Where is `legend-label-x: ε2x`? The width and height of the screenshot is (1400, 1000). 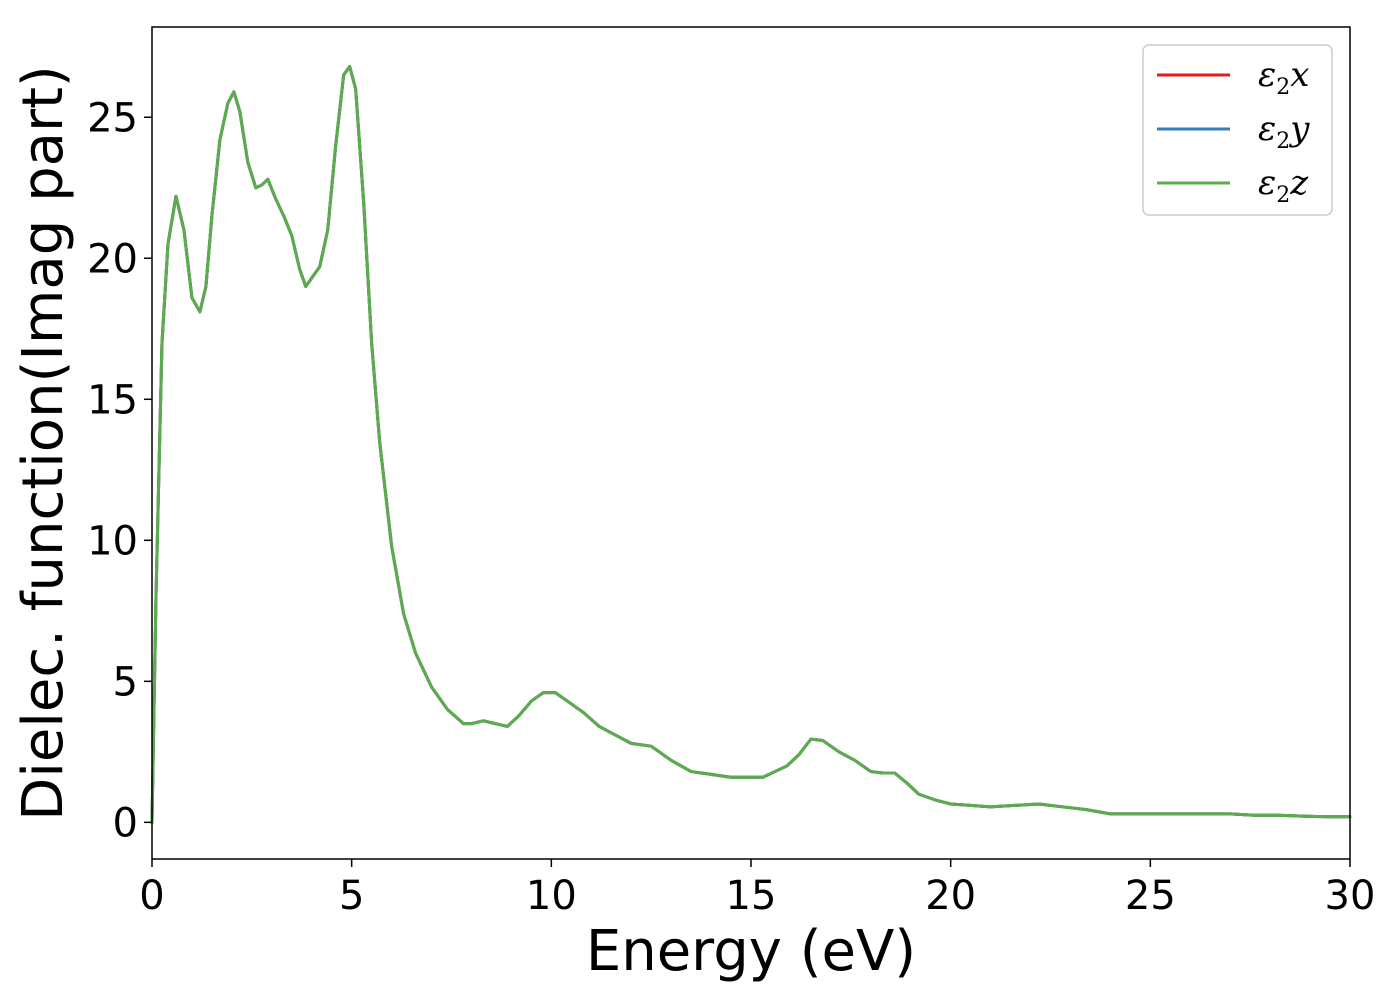
legend-label-x: ε2x is located at coordinates (1283, 77).